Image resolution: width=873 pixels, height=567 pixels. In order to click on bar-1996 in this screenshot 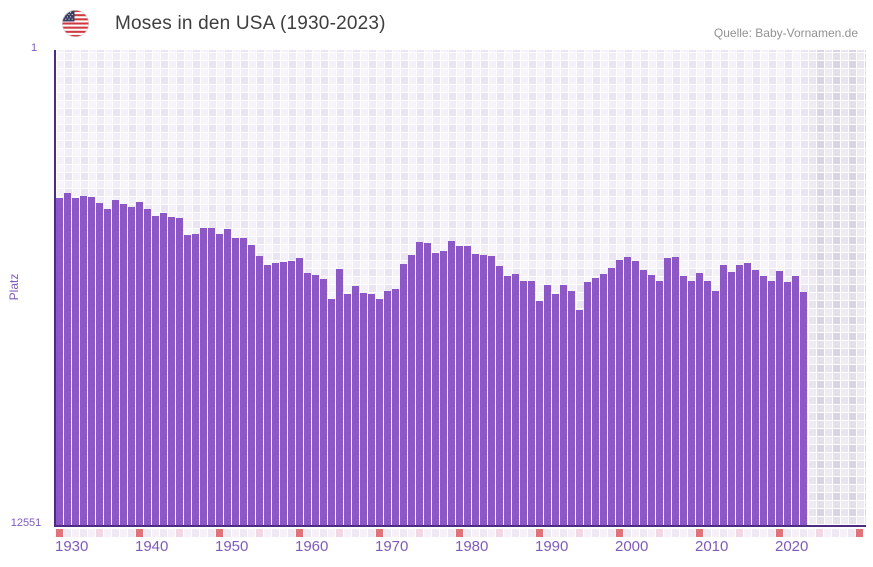, I will do `click(587, 403)`.